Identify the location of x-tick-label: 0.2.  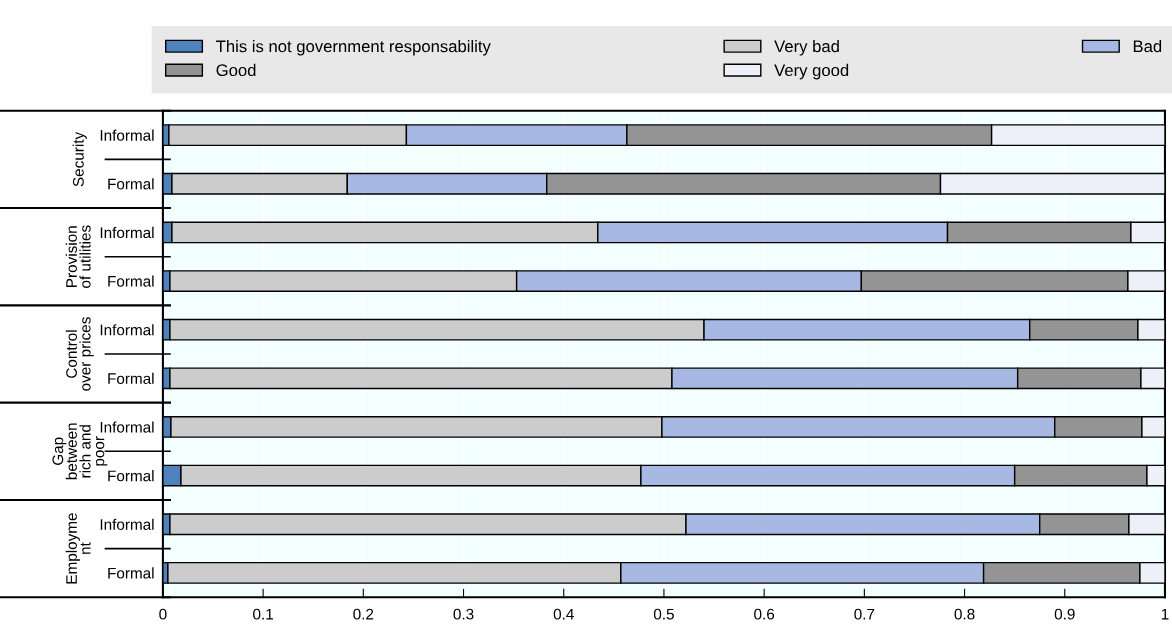
(363, 614).